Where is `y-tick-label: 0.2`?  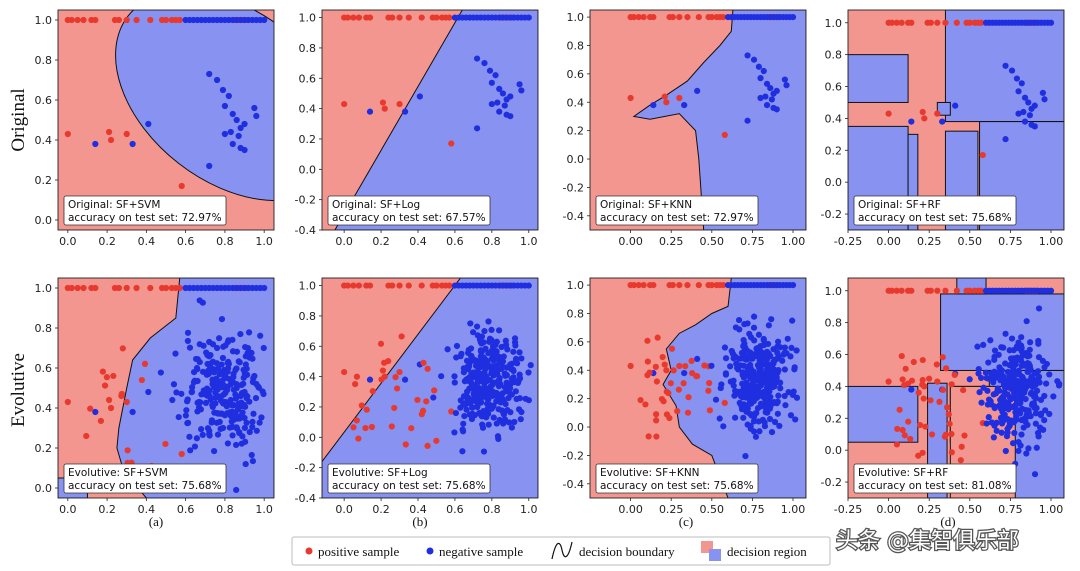
y-tick-label: 0.2 is located at coordinates (576, 399).